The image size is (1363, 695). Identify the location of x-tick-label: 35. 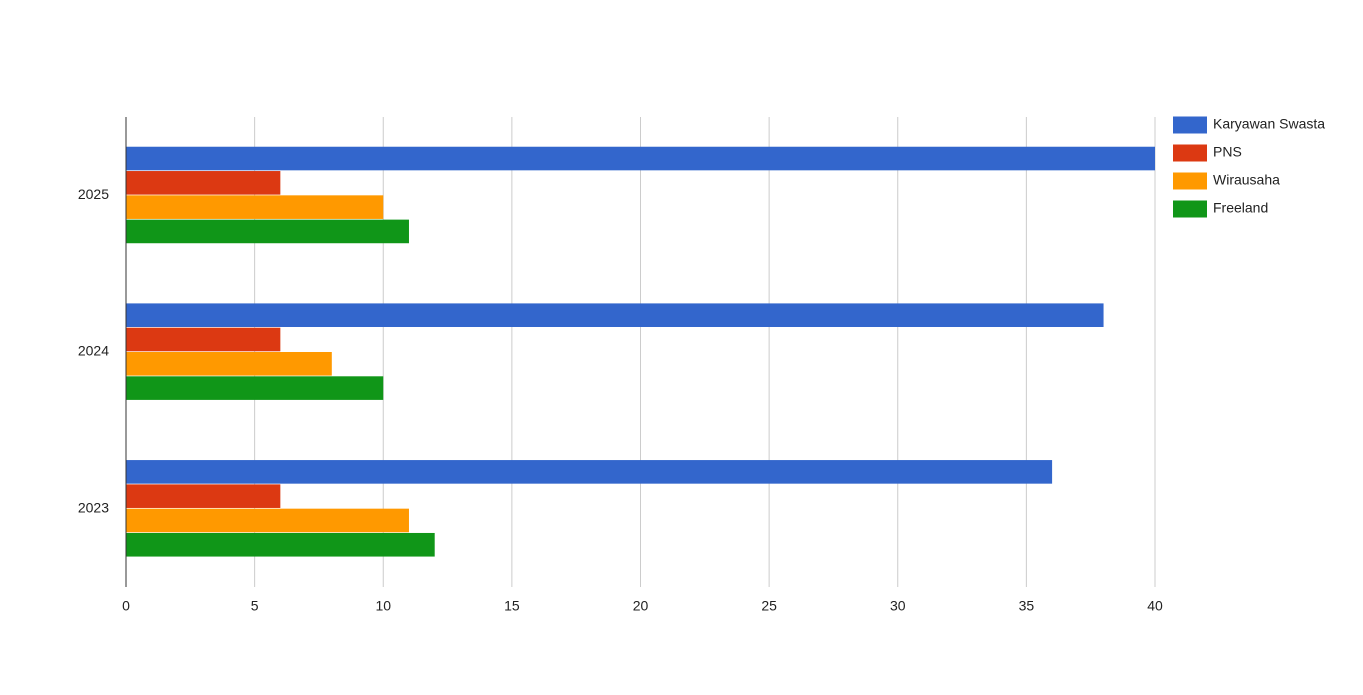
(1027, 606).